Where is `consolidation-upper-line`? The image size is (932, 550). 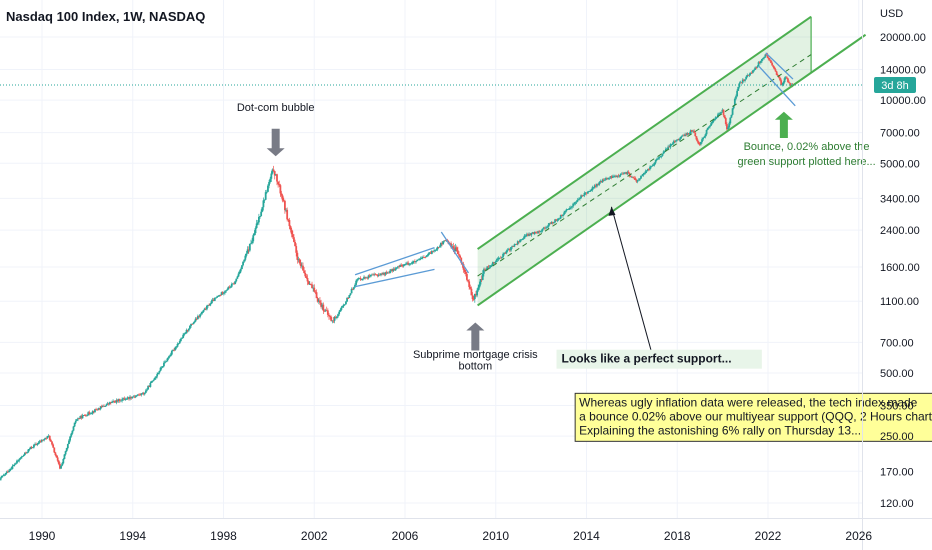
consolidation-upper-line is located at coordinates (394, 261).